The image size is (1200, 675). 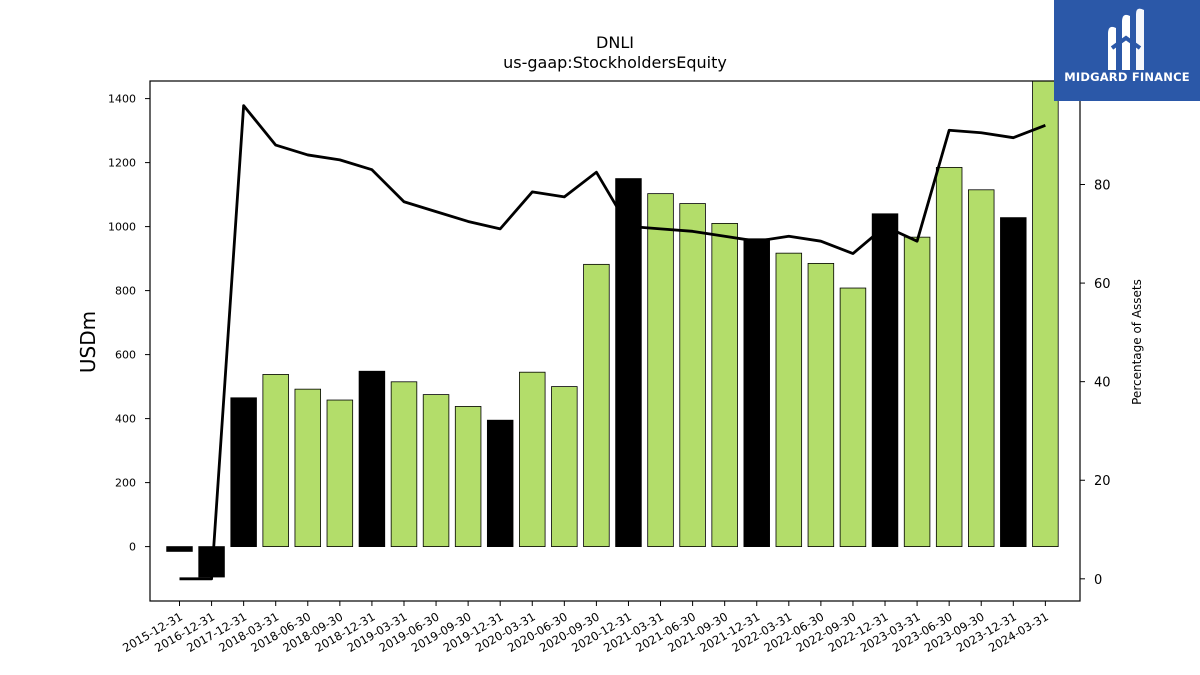 I want to click on chart-title: DNLI, so click(x=615, y=42).